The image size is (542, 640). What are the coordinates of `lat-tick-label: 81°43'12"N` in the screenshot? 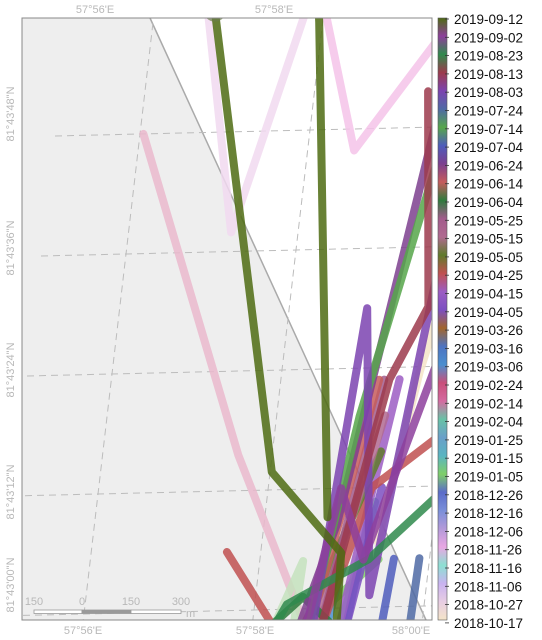 It's located at (11, 491).